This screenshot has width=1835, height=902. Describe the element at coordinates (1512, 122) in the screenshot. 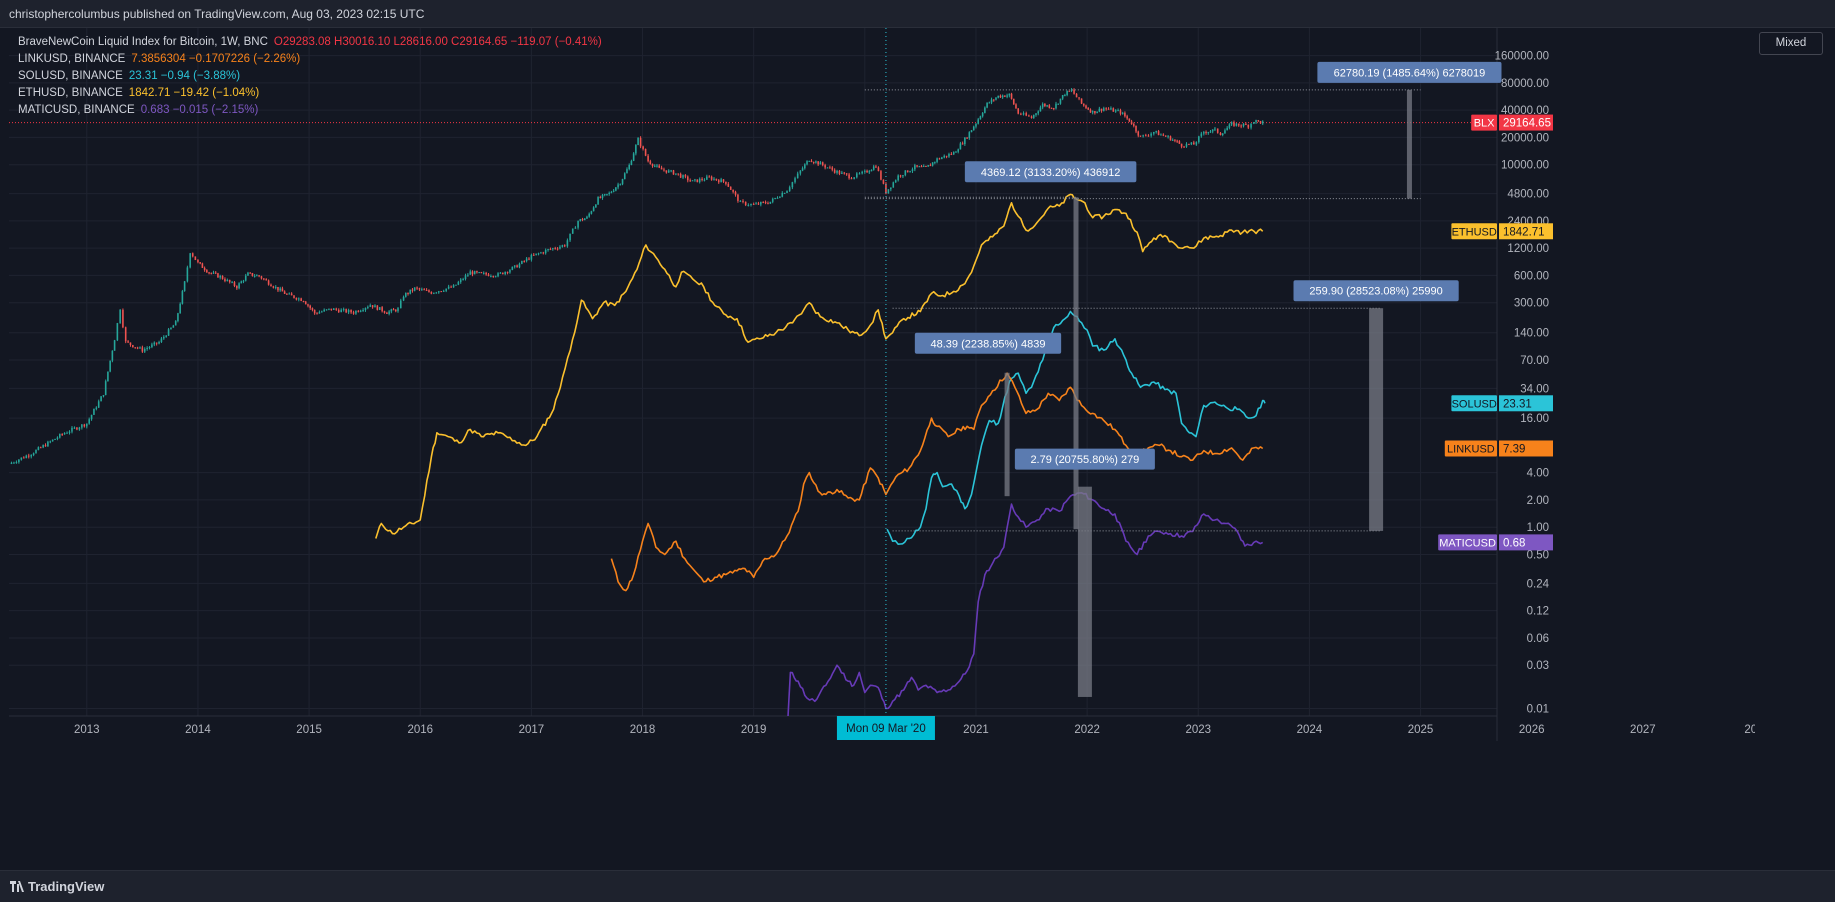

I see `blx-price-tag: BLX 29164.65` at that location.